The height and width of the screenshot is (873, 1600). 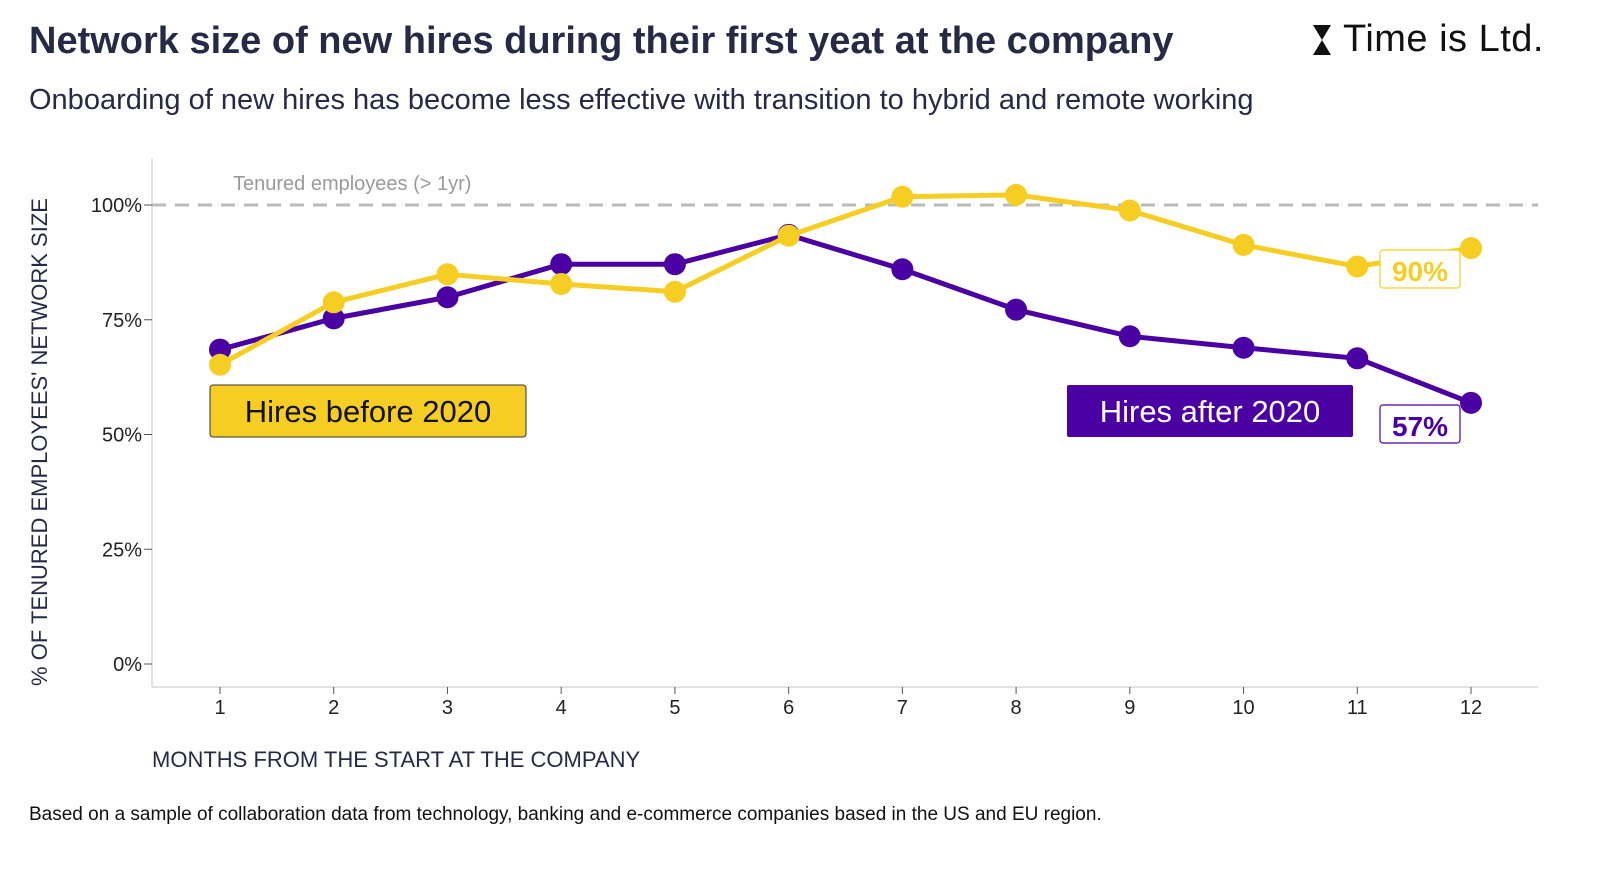 I want to click on y-axis-title: % OF TENURED EMPLOYEES' NETWORK SIZE, so click(x=39, y=442).